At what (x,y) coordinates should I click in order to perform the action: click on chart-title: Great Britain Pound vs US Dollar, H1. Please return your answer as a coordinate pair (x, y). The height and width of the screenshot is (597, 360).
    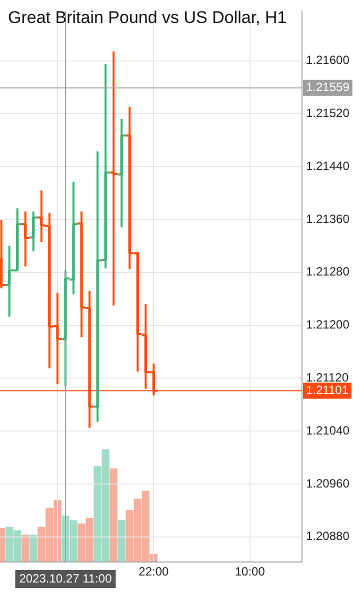
    Looking at the image, I should click on (147, 18).